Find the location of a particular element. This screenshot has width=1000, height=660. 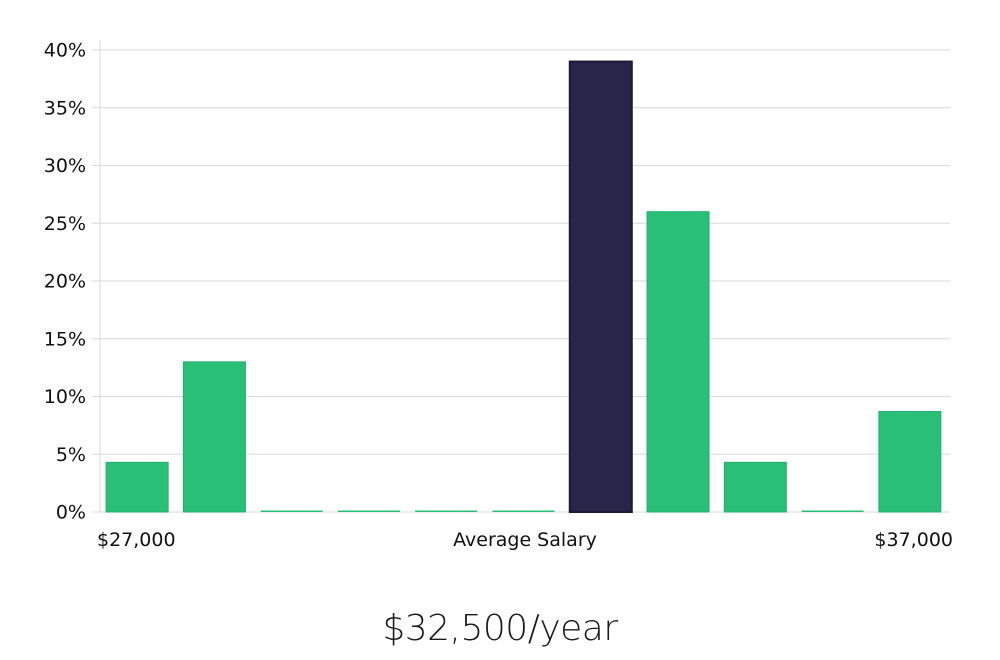

y-tick-label: 25% is located at coordinates (65, 224).